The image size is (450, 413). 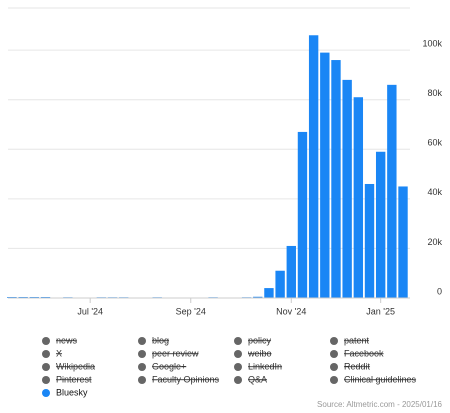 I want to click on x-tick-label: Jul '24, so click(x=90, y=311).